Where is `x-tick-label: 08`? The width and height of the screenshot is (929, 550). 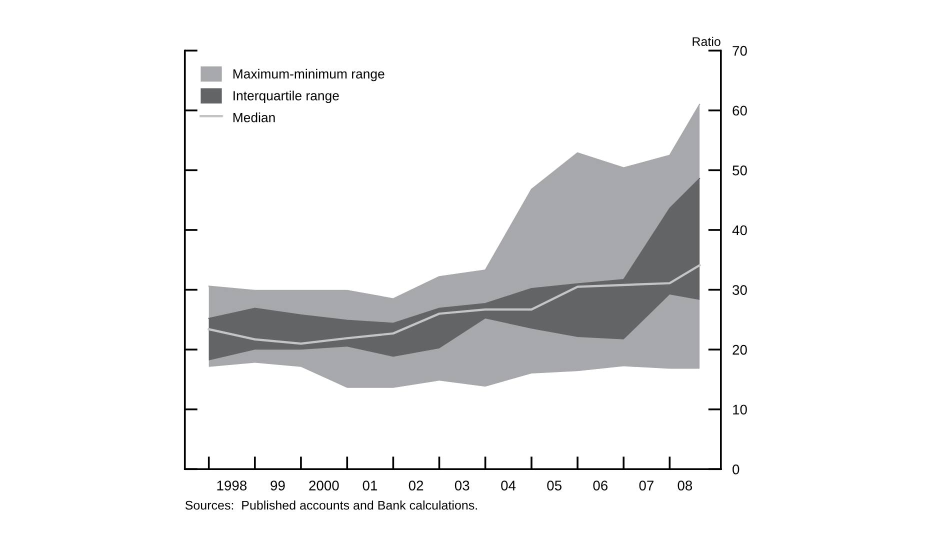 x-tick-label: 08 is located at coordinates (685, 485).